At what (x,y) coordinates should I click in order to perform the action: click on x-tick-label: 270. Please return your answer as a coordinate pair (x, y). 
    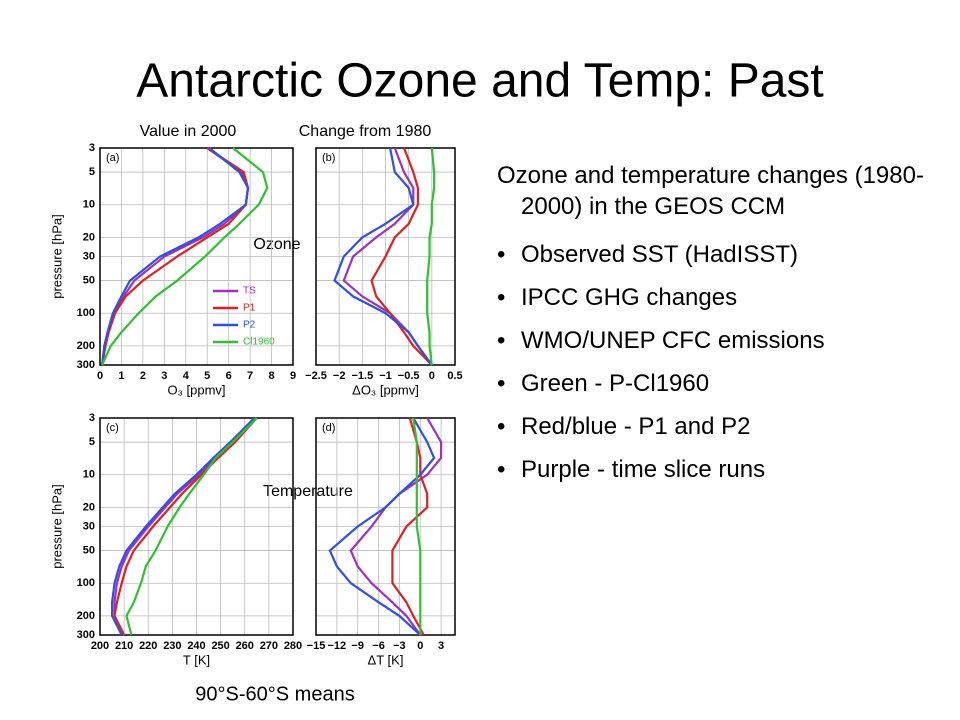
    Looking at the image, I should click on (269, 646).